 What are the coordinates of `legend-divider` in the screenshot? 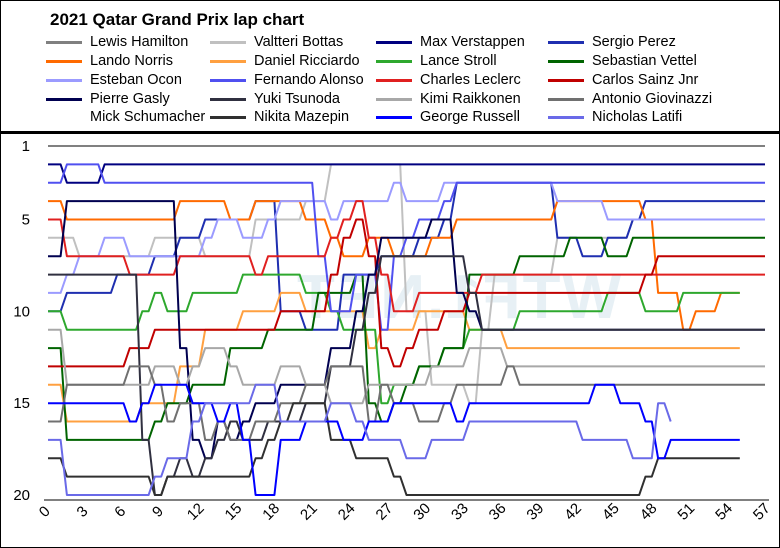 It's located at (390, 132).